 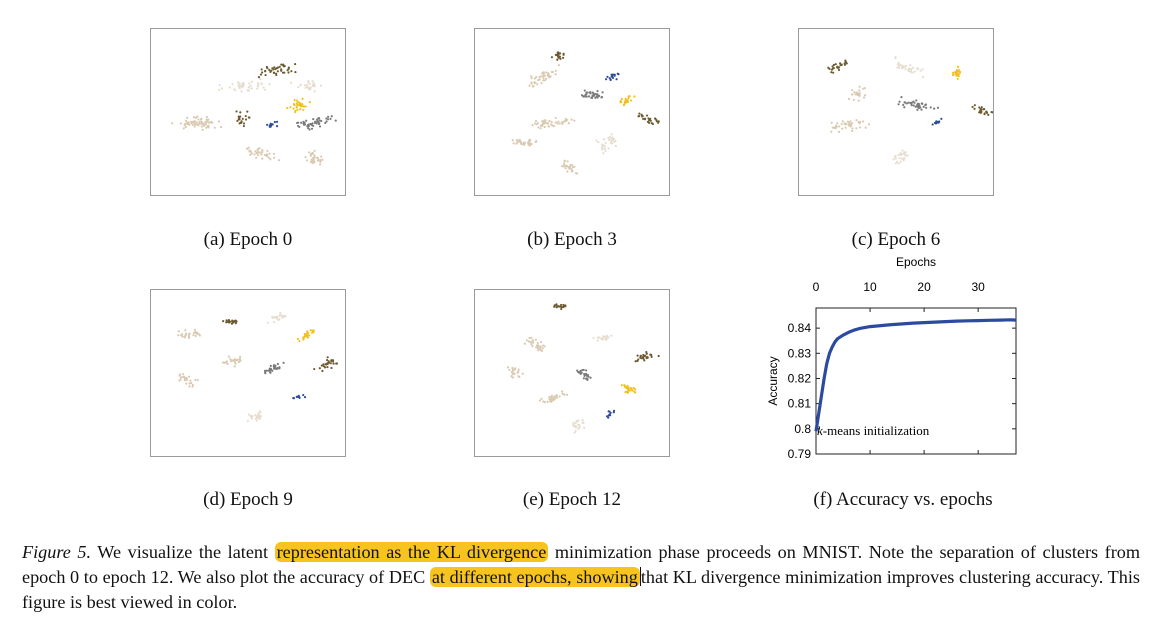 I want to click on caption-highlight-2: at different epochs, showing, so click(x=534, y=577).